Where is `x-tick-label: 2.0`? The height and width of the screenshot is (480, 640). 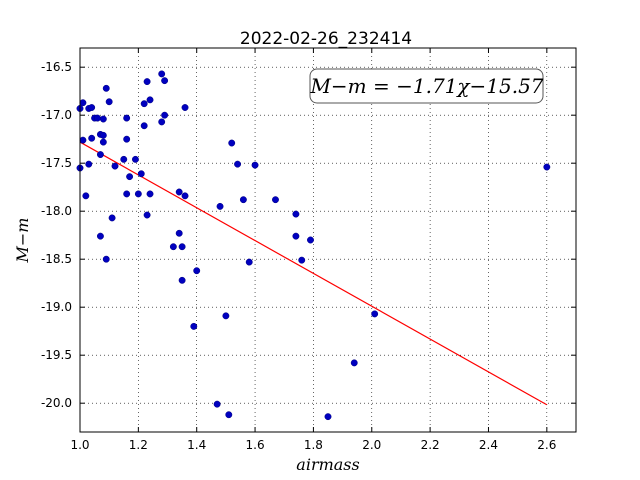 x-tick-label: 2.0 is located at coordinates (371, 445).